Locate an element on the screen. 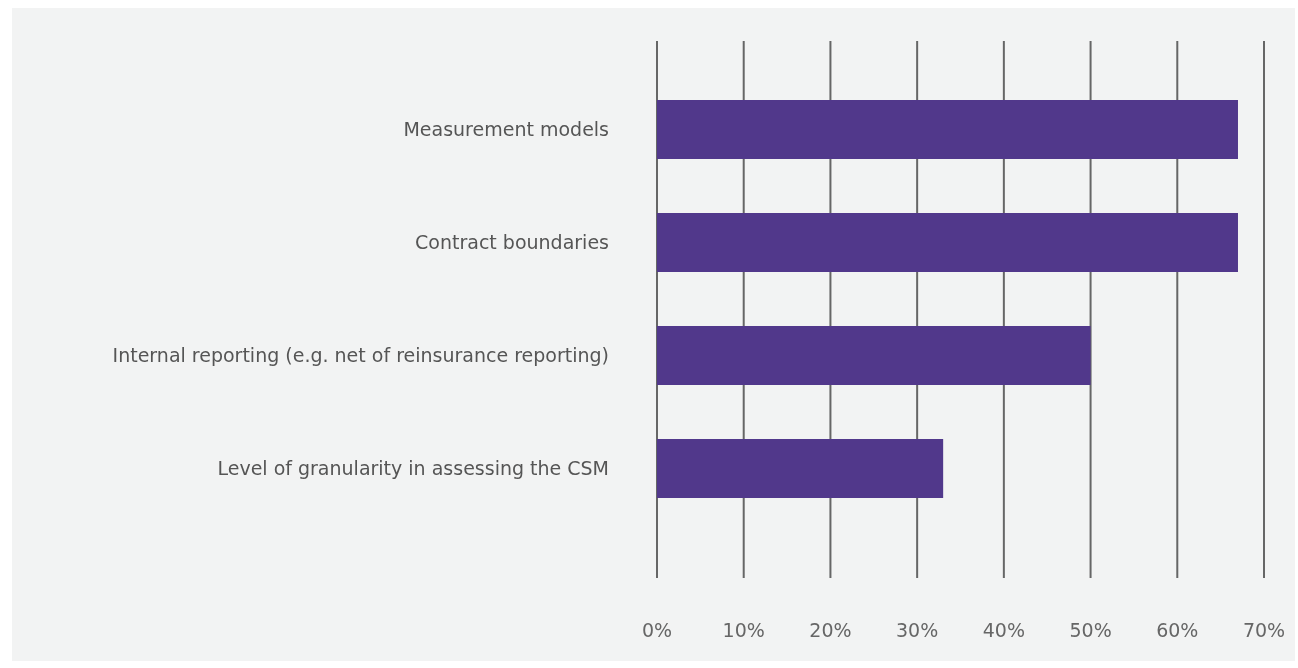 The image size is (1298, 668). x-tick-label: 10% is located at coordinates (743, 630).